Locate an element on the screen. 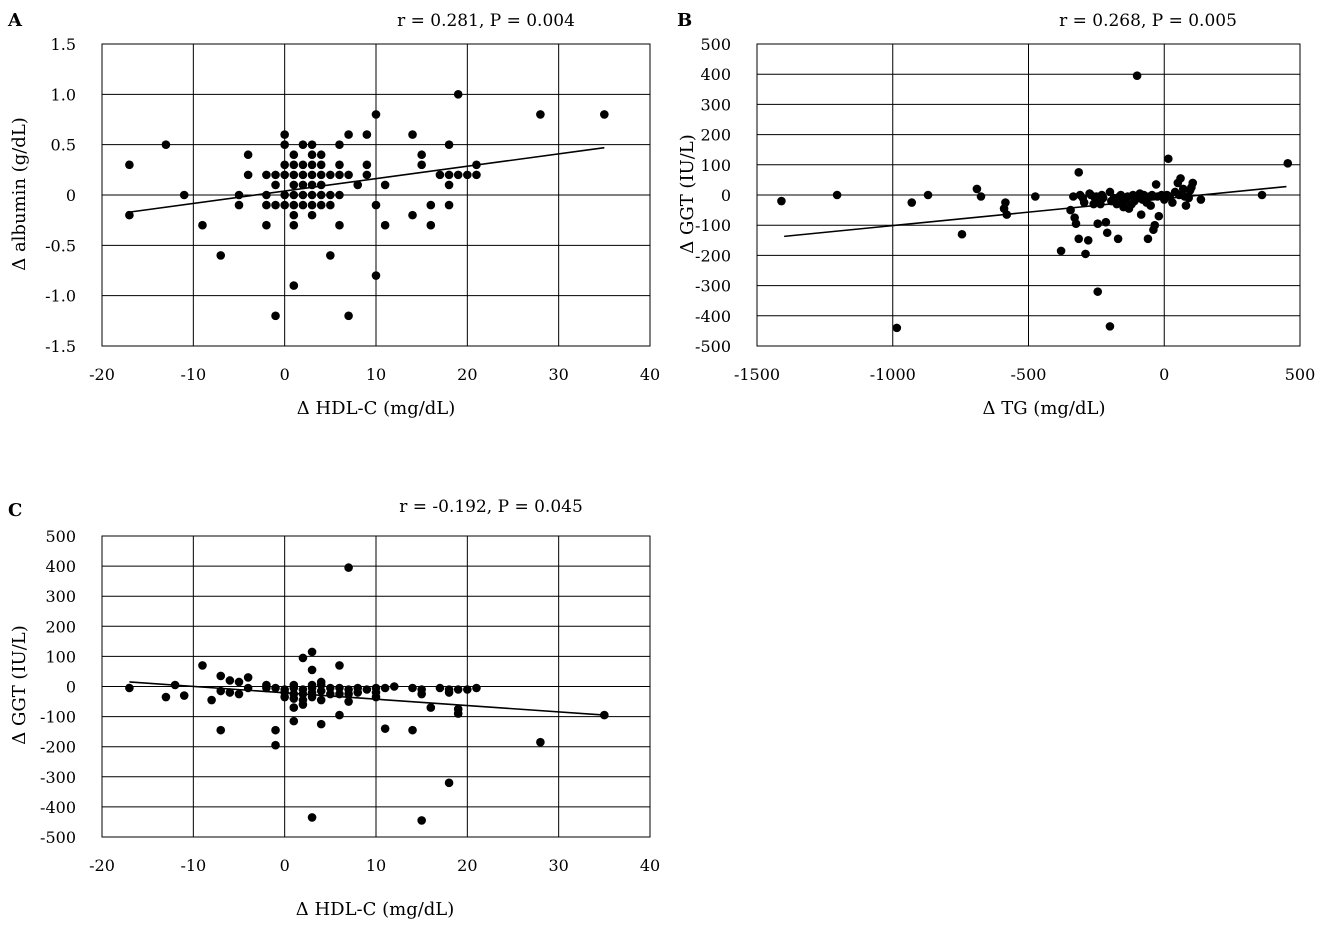 The width and height of the screenshot is (1323, 932). panel-c-trendline is located at coordinates (367, 698).